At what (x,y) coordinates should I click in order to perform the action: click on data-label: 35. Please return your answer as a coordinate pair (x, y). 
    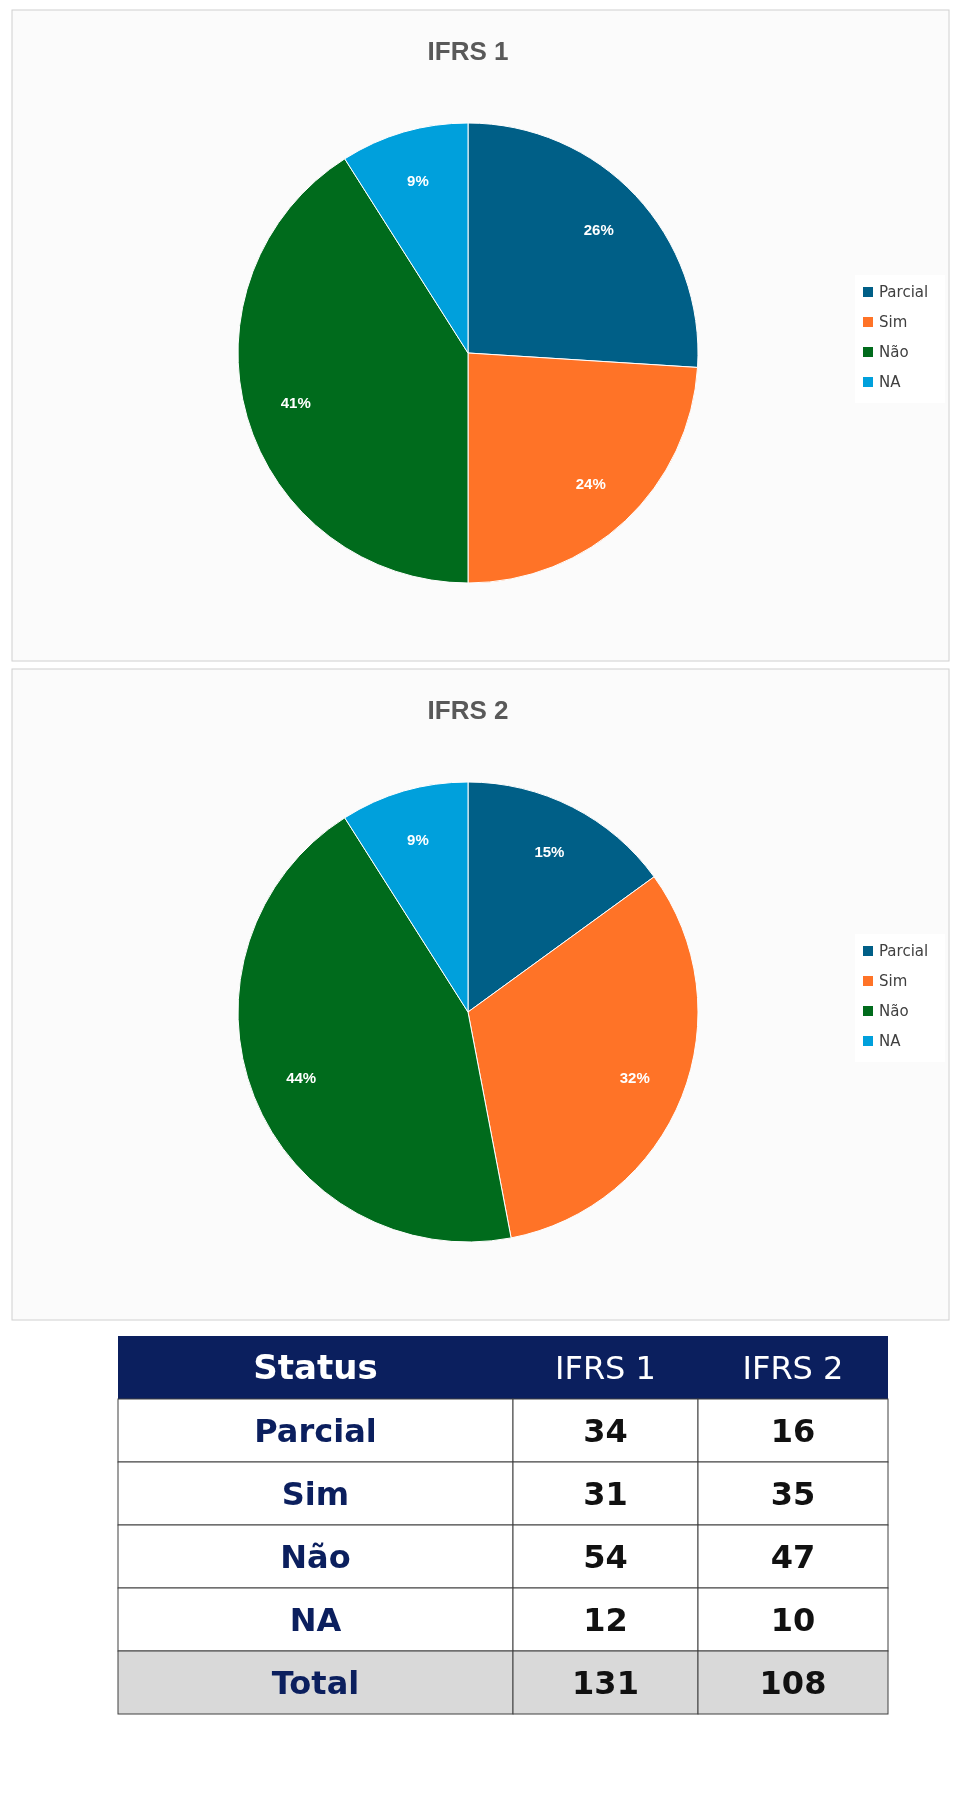
    Looking at the image, I should click on (793, 1493).